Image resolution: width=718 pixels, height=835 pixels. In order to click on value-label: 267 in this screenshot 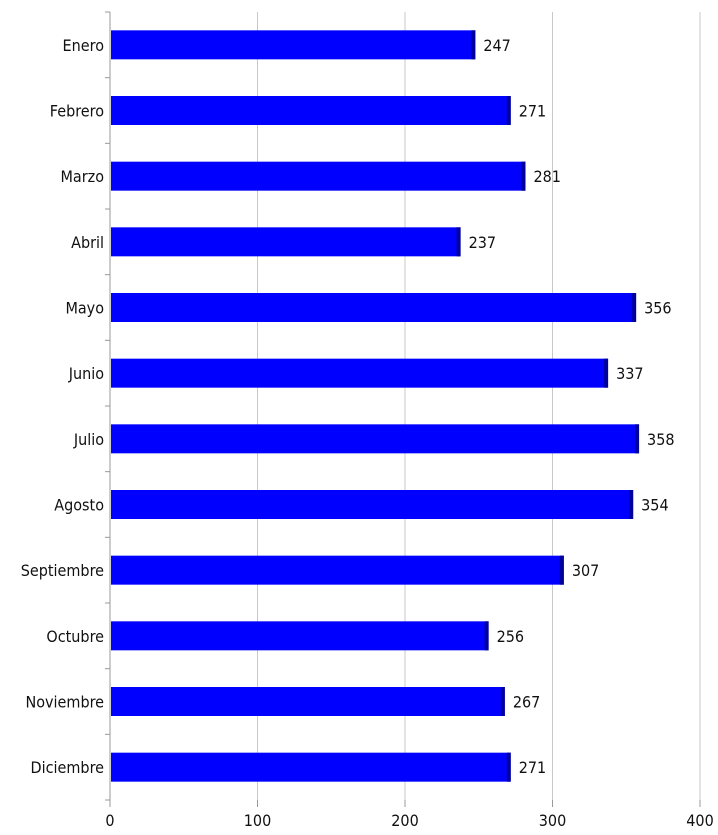, I will do `click(526, 702)`.